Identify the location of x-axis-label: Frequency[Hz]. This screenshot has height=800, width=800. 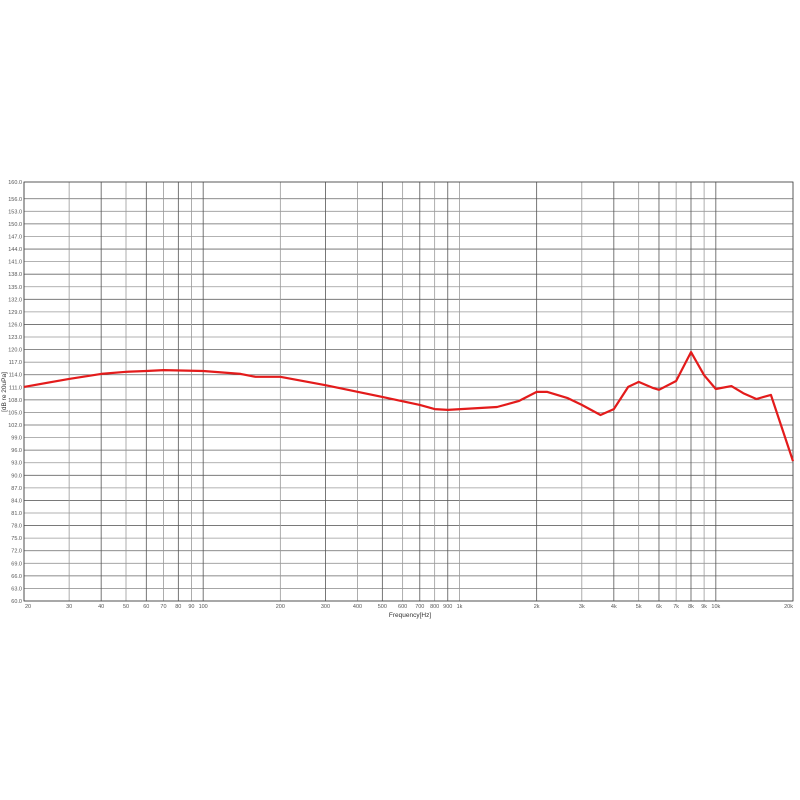
(410, 615).